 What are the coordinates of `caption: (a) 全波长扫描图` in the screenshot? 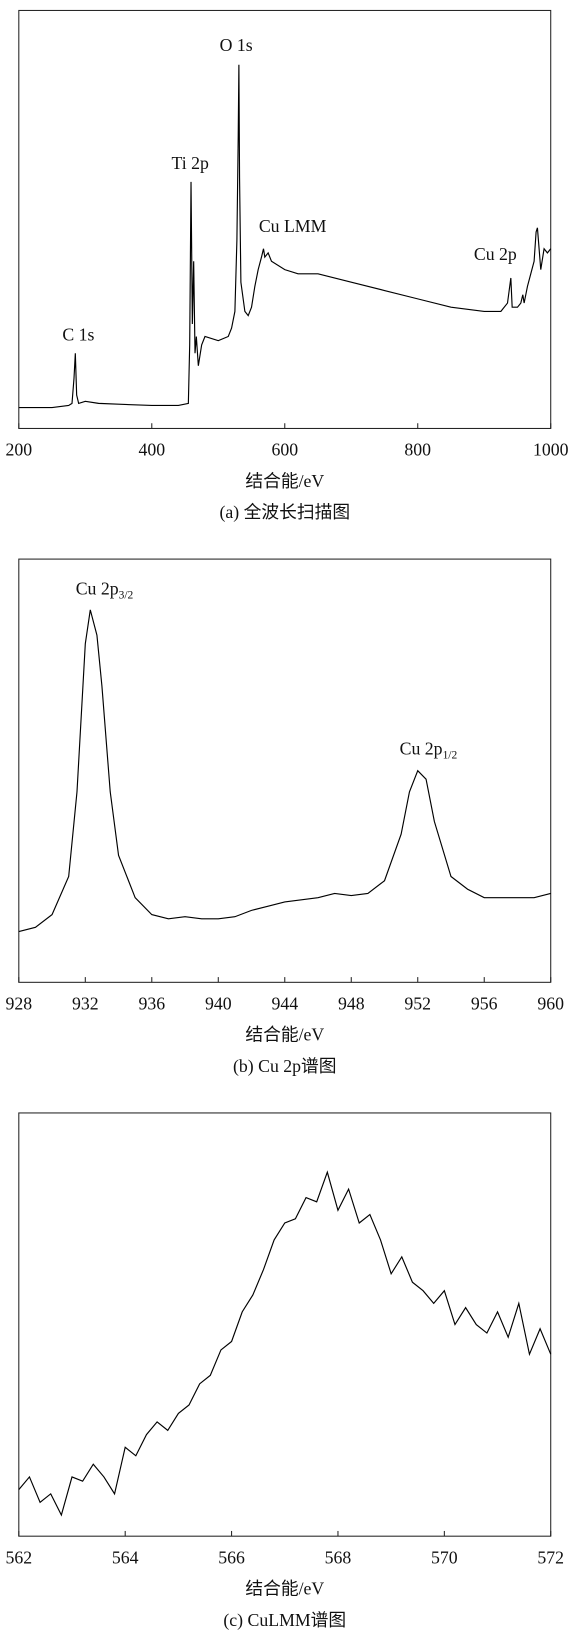 It's located at (284, 512).